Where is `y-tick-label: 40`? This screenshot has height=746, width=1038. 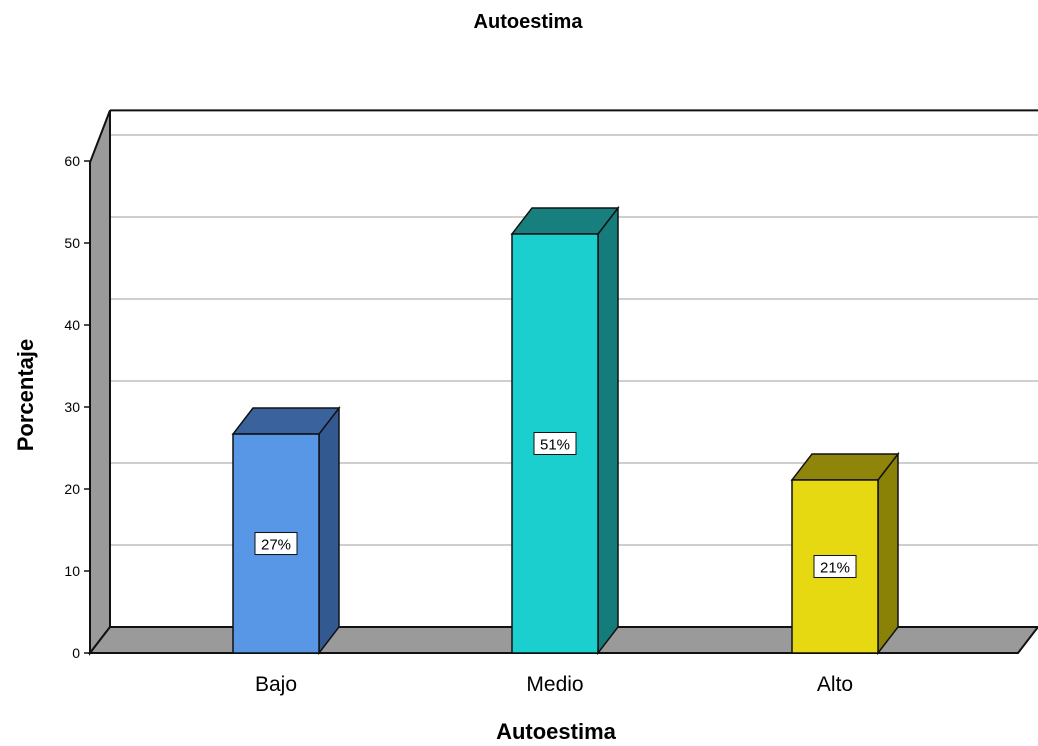 y-tick-label: 40 is located at coordinates (72, 325).